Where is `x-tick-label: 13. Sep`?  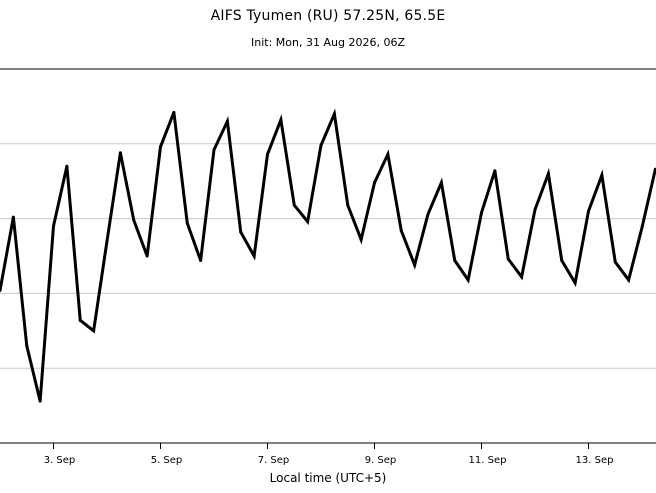 x-tick-label: 13. Sep is located at coordinates (595, 460).